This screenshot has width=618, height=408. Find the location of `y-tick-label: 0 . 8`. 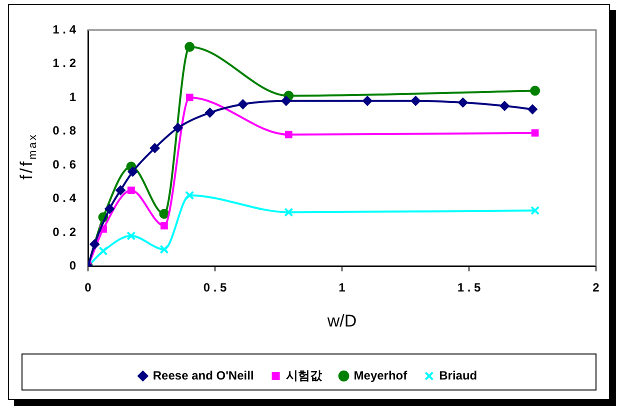

y-tick-label: 0 . 8 is located at coordinates (64, 131).